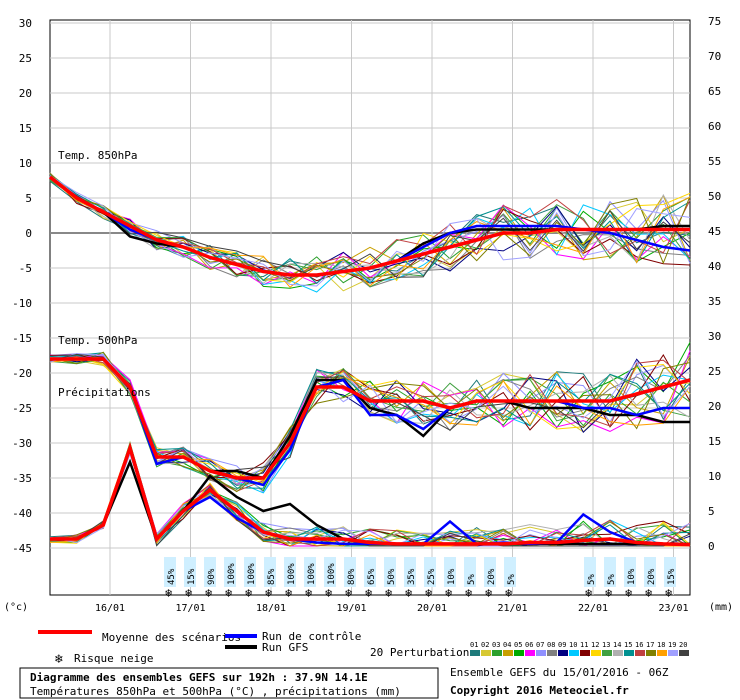 The image size is (740, 700). What do you see at coordinates (485, 645) in the screenshot?
I see `pert-number: 02` at bounding box center [485, 645].